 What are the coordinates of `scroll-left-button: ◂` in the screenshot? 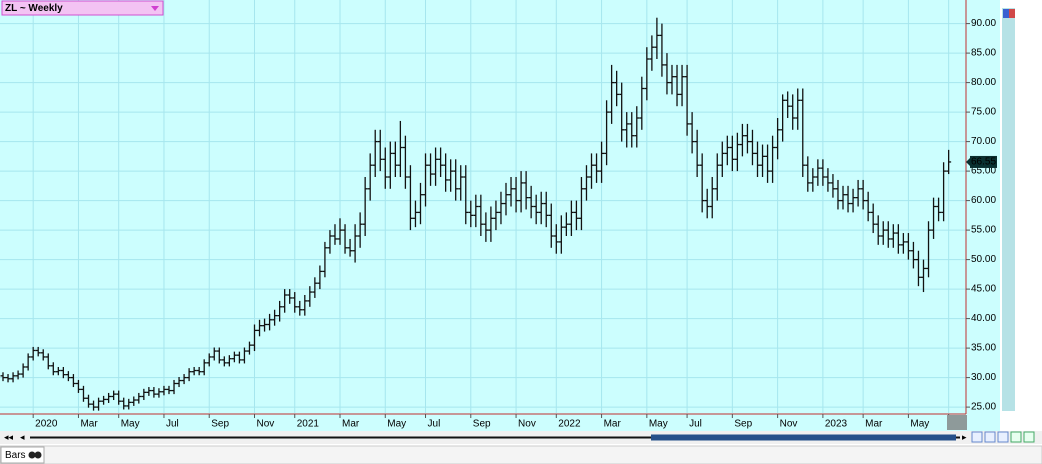 It's located at (22, 437).